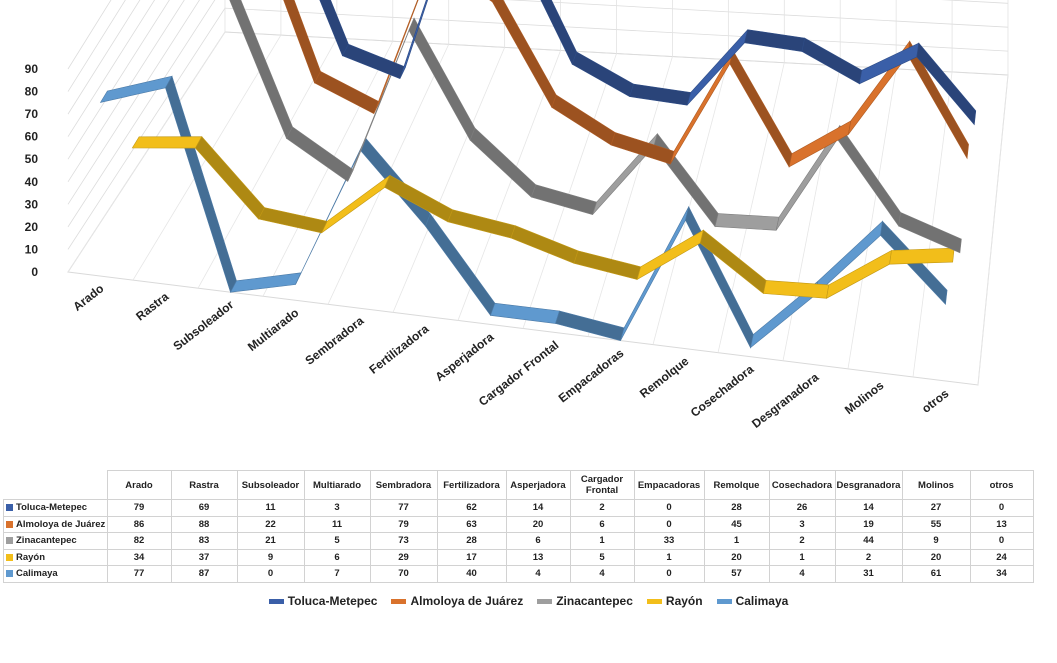 This screenshot has height=663, width=1057. I want to click on table-header-cell: Cosechadora, so click(802, 485).